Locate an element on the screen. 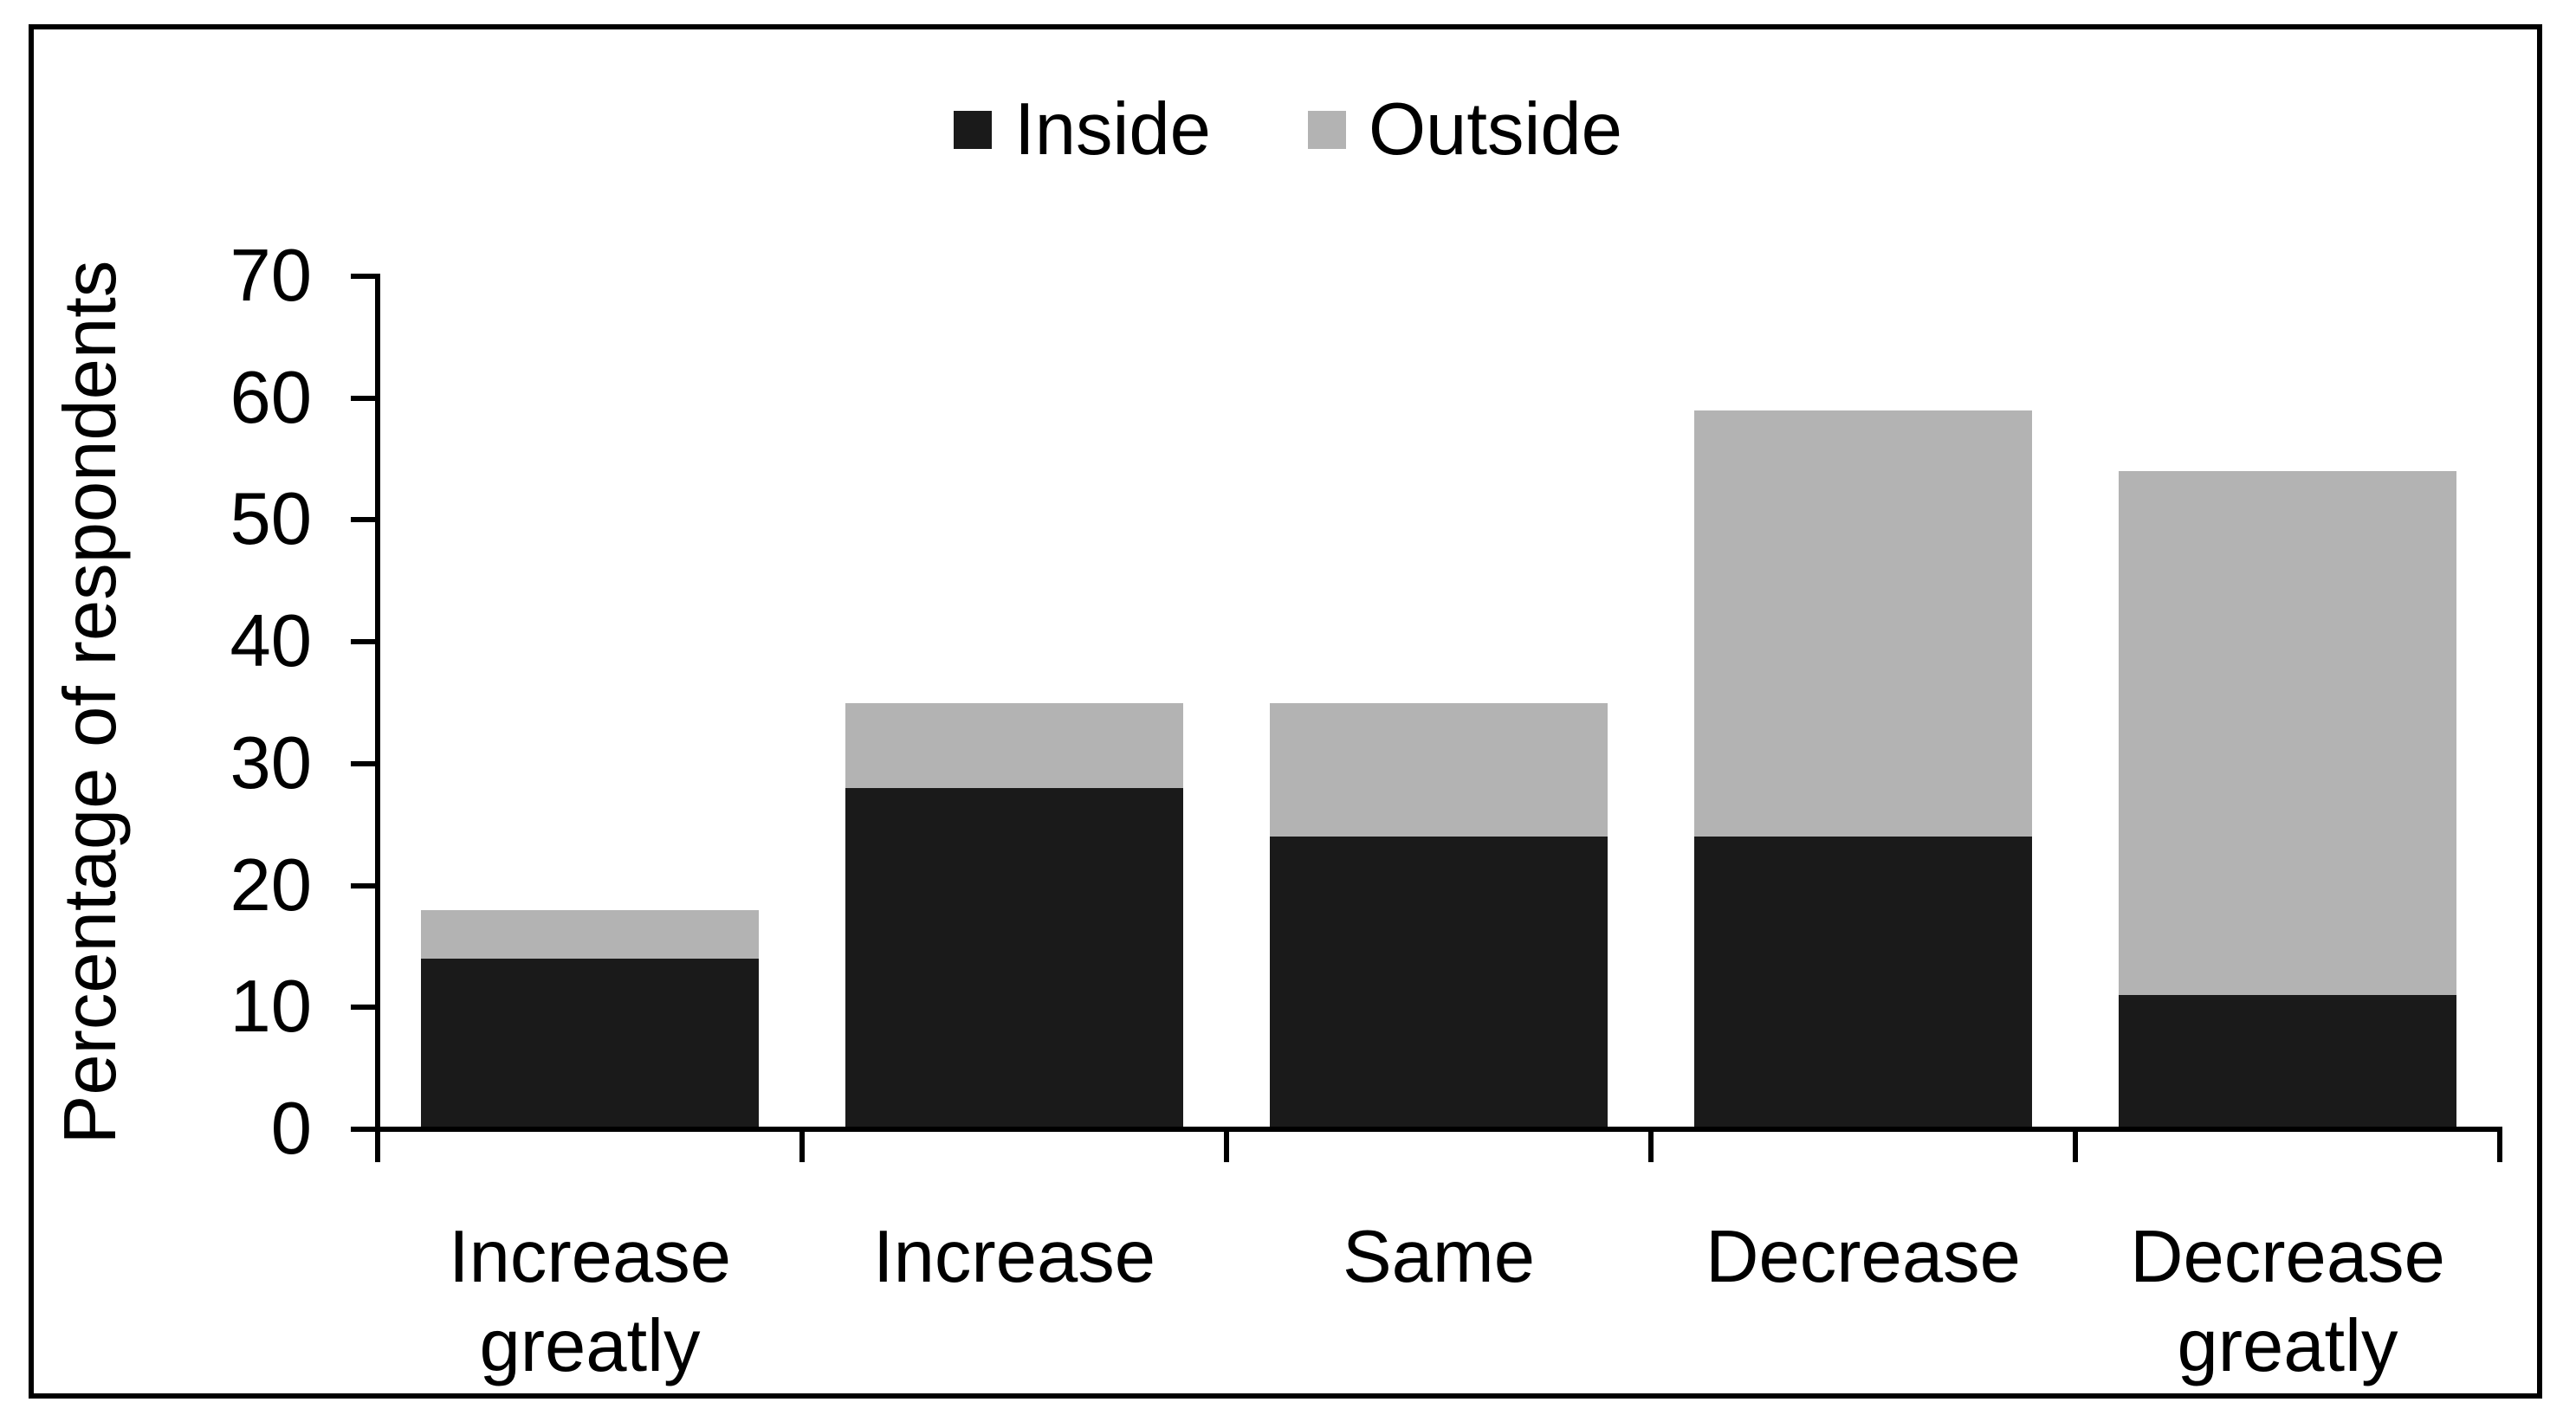  x-category-label: Decrease greatly is located at coordinates (2287, 1301).